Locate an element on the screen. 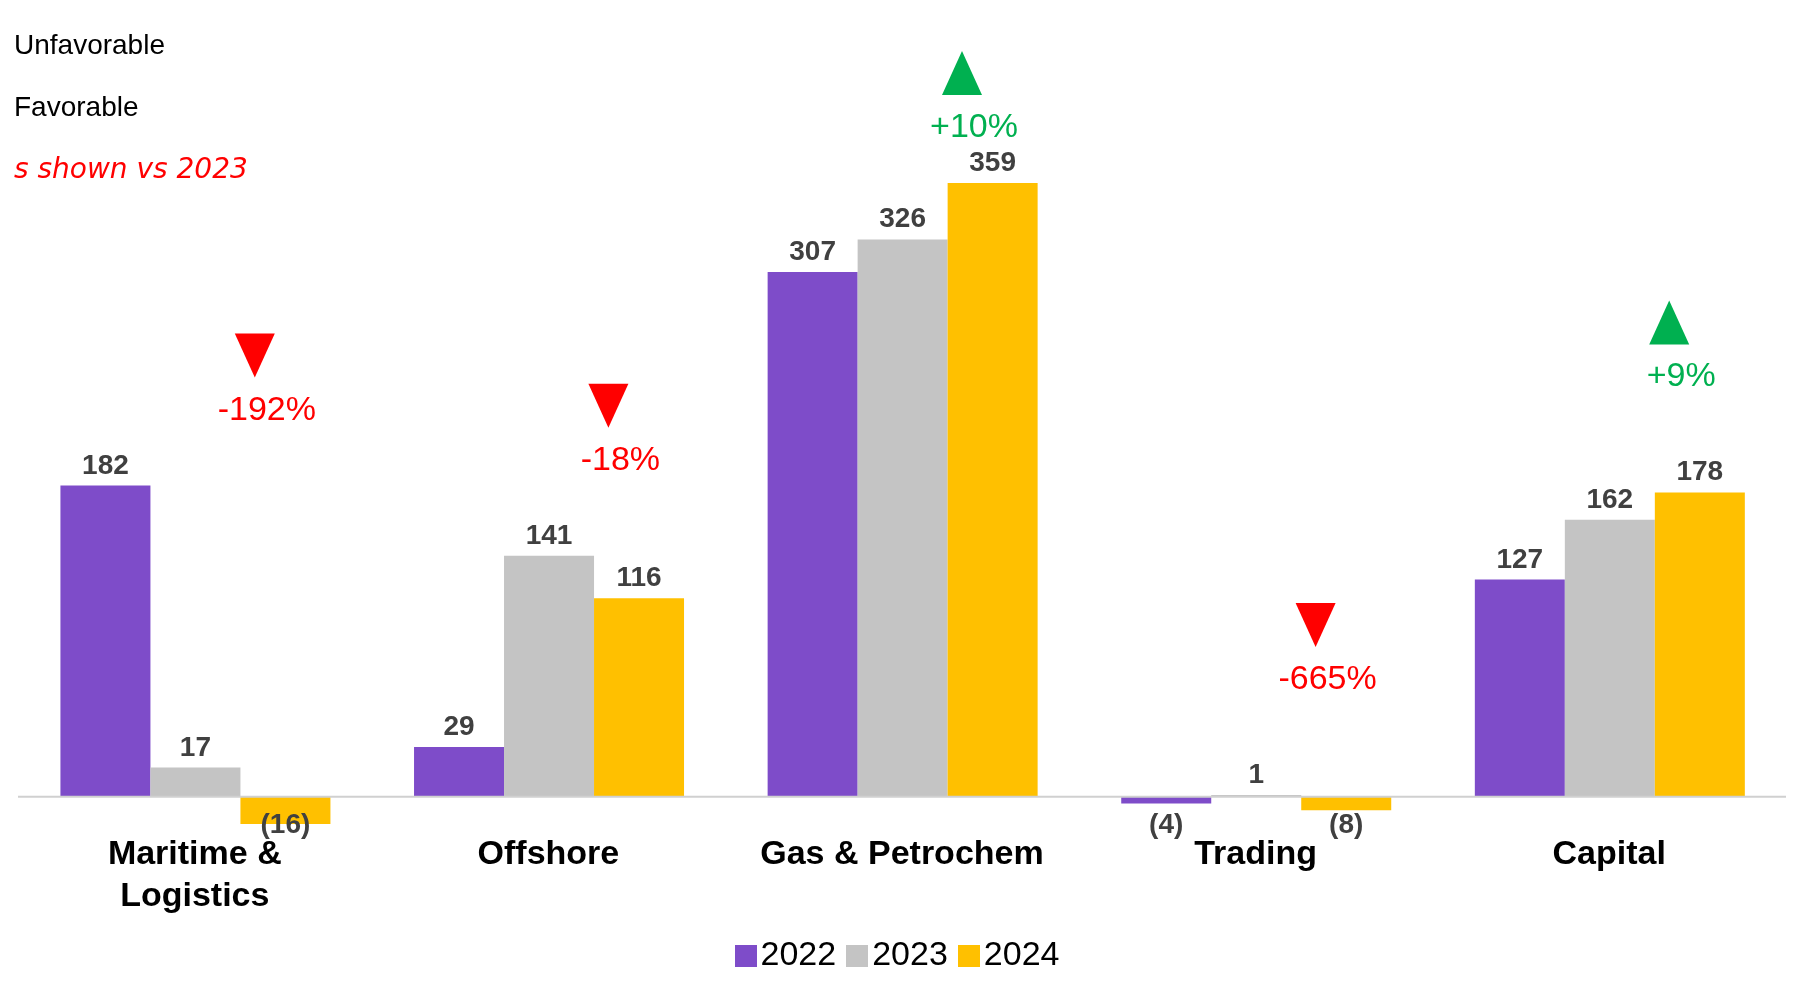  data-label: 116 is located at coordinates (639, 577).